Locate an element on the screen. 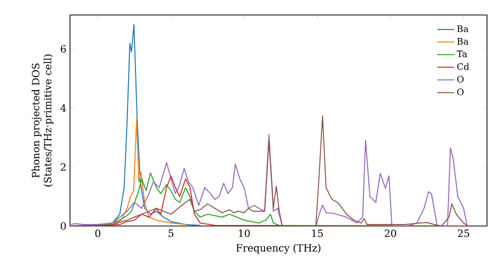 This screenshot has height=280, width=500. y-tick-label: 4 is located at coordinates (63, 108).